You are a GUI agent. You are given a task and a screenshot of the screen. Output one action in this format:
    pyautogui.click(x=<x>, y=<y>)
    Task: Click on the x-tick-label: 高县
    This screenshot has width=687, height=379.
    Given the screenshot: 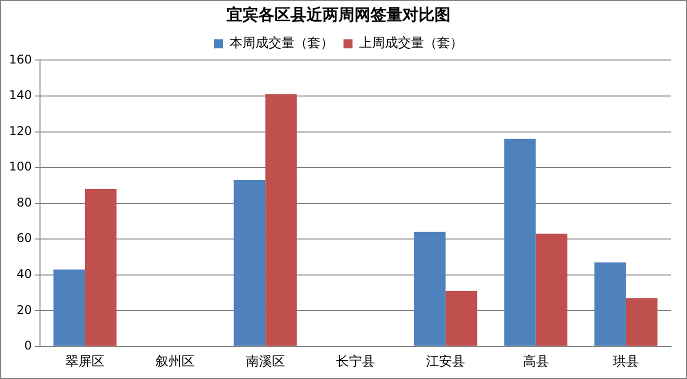 What is the action you would take?
    pyautogui.click(x=535, y=362)
    